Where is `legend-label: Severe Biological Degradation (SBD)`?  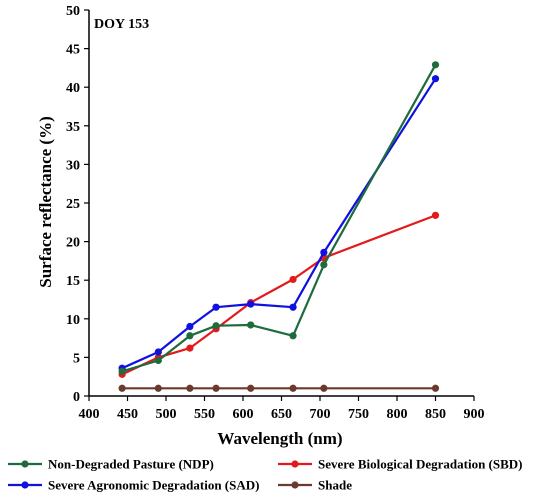
legend-label: Severe Biological Degradation (SBD) is located at coordinates (420, 464).